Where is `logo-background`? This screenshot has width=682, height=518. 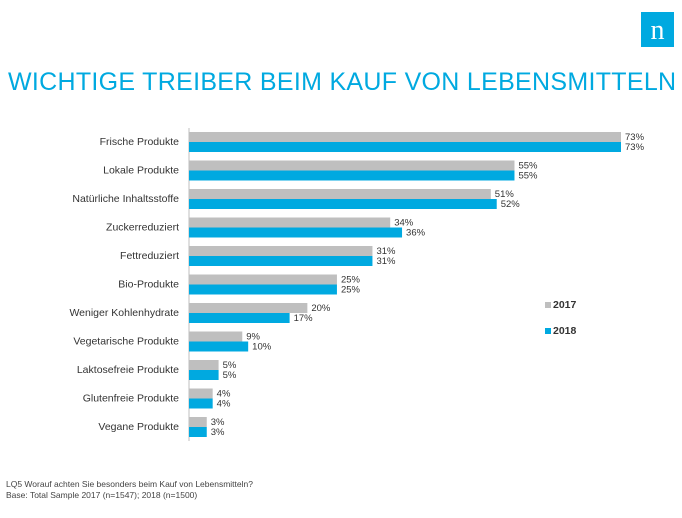
logo-background is located at coordinates (657, 29).